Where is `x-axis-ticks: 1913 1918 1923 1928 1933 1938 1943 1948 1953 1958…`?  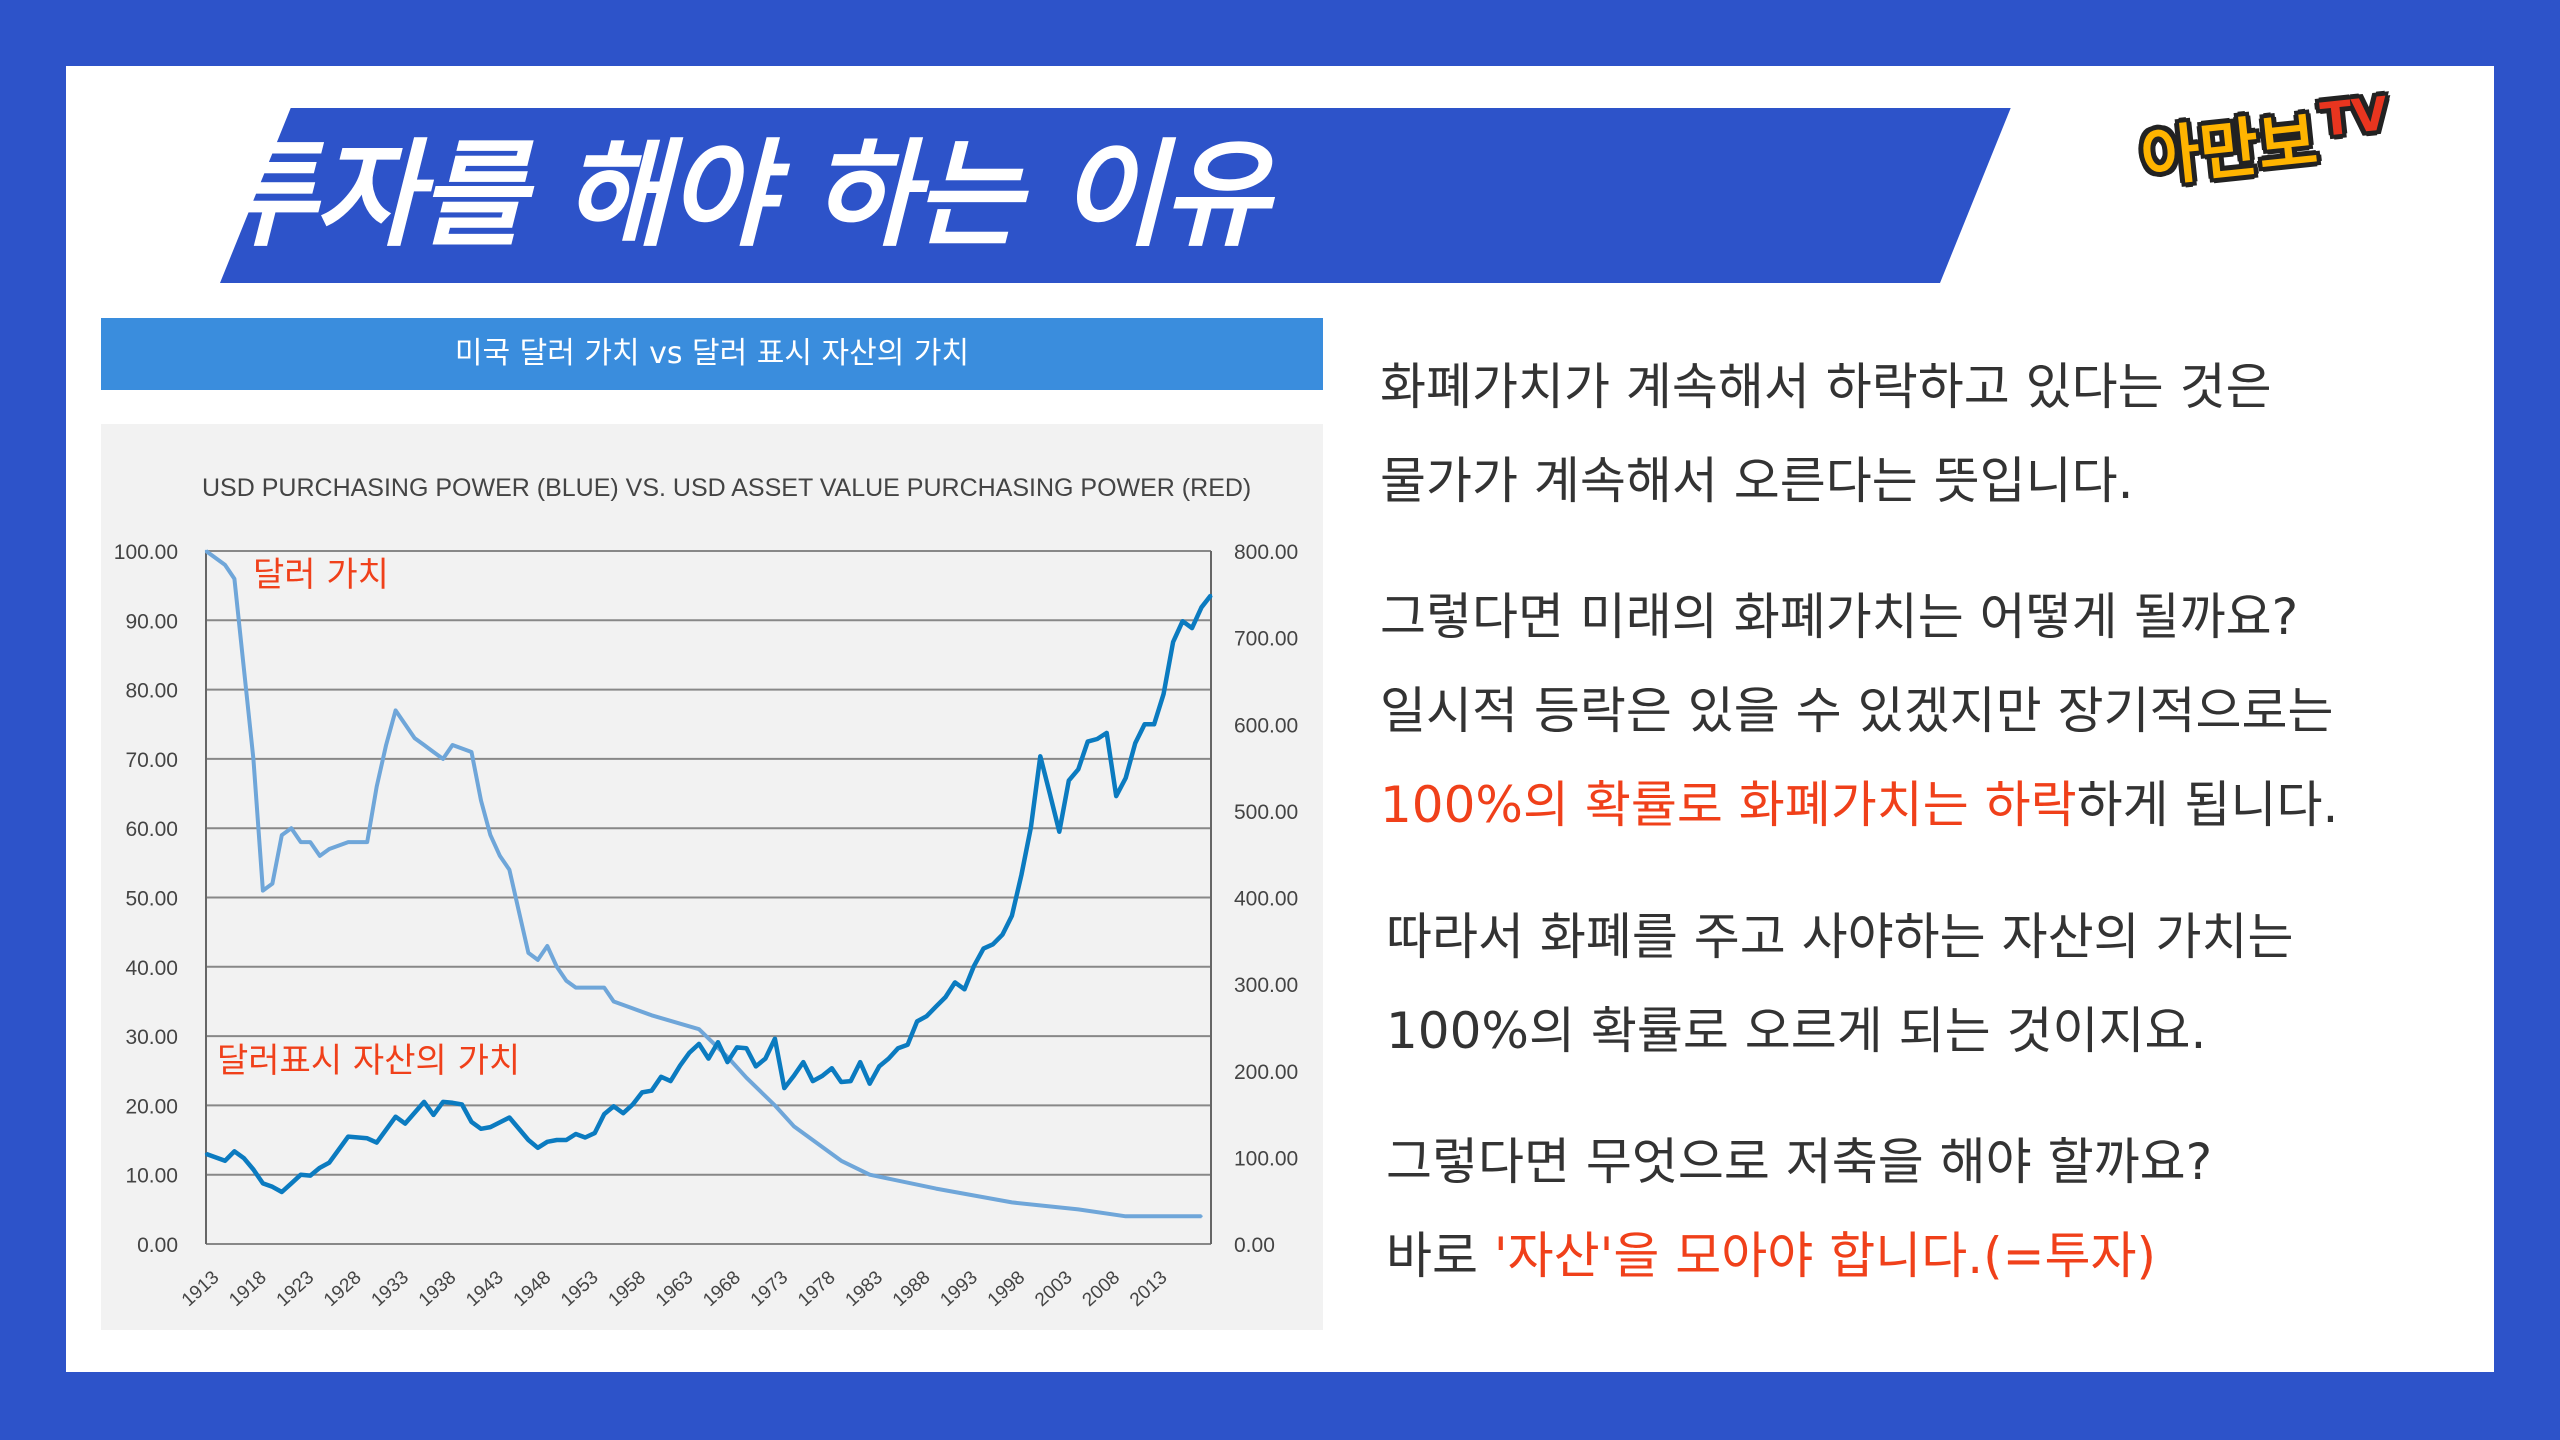 x-axis-ticks: 1913 1918 1923 1928 1933 1938 1943 1948 1953 1958… is located at coordinates (675, 1289).